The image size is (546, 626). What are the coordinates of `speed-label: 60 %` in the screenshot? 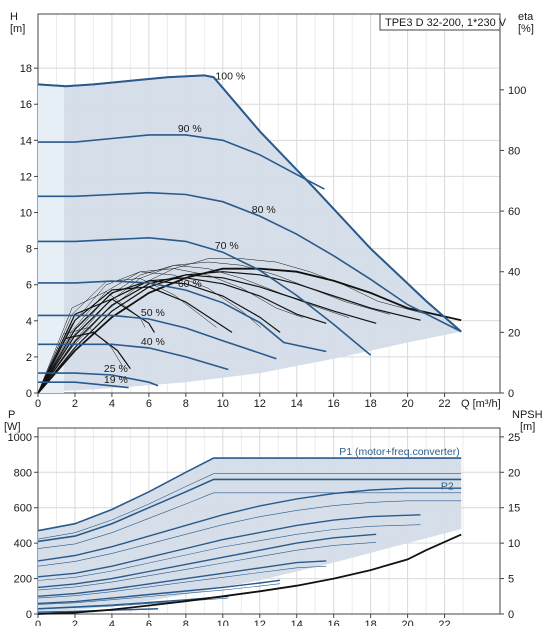 It's located at (190, 284).